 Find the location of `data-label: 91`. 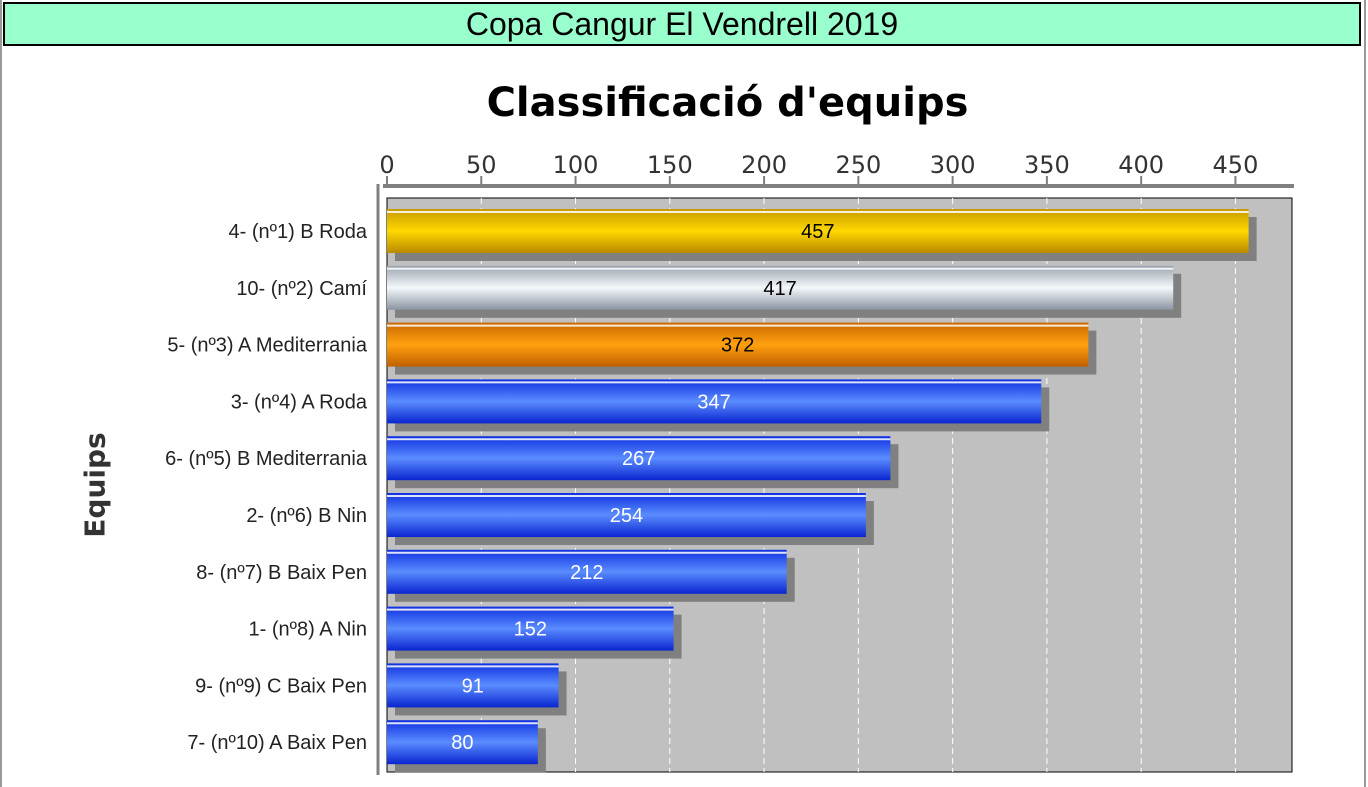

data-label: 91 is located at coordinates (473, 686).